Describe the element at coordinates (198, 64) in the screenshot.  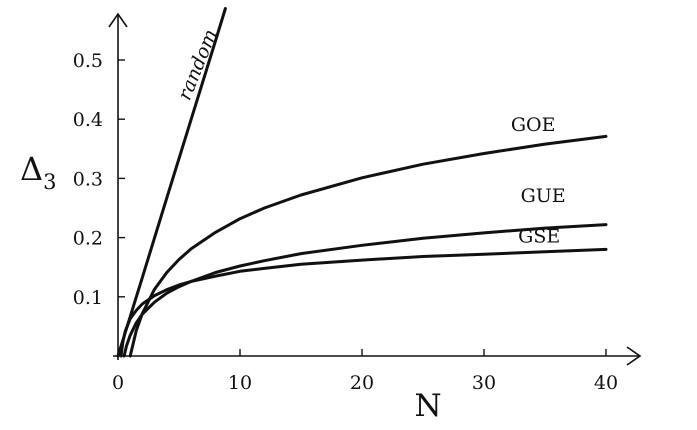
I see `series-label-random: random` at that location.